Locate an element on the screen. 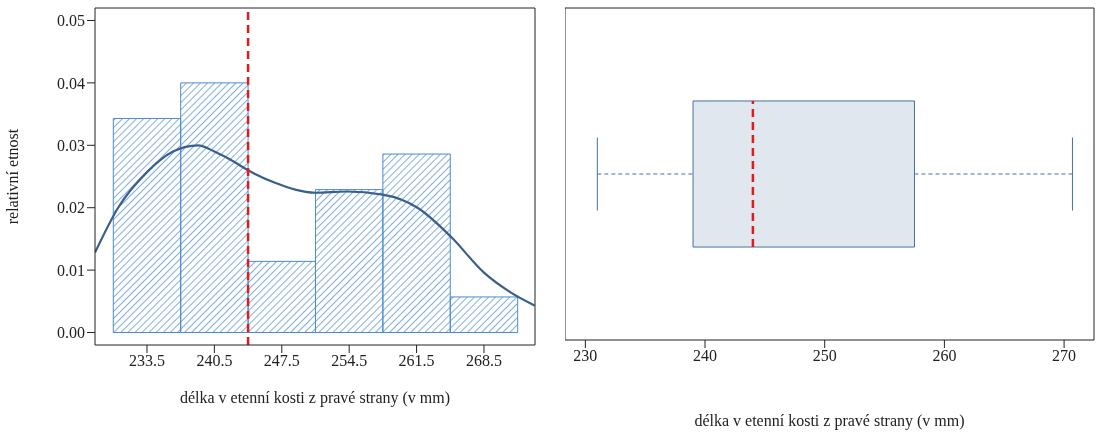 The image size is (1102, 438). x-tick-label: 247.5 is located at coordinates (281, 361).